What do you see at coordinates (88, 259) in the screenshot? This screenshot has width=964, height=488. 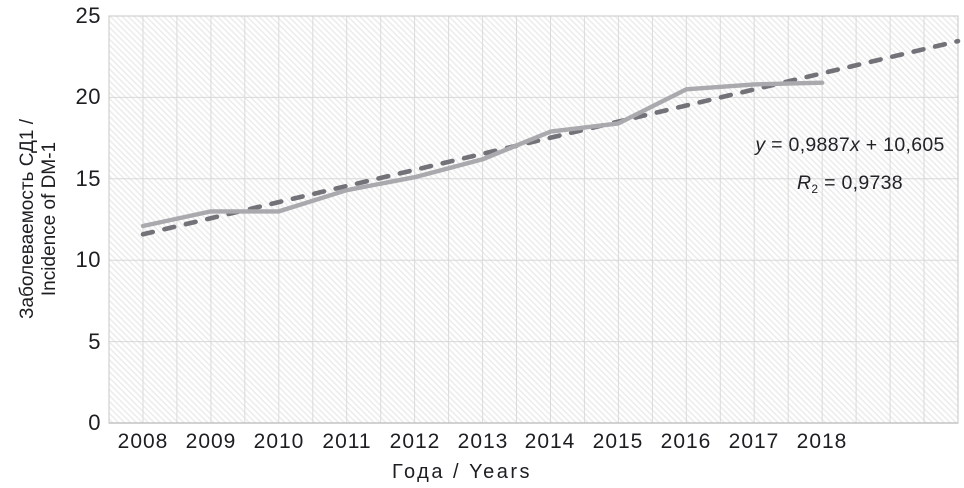 I see `y-tick-label-10: 10` at bounding box center [88, 259].